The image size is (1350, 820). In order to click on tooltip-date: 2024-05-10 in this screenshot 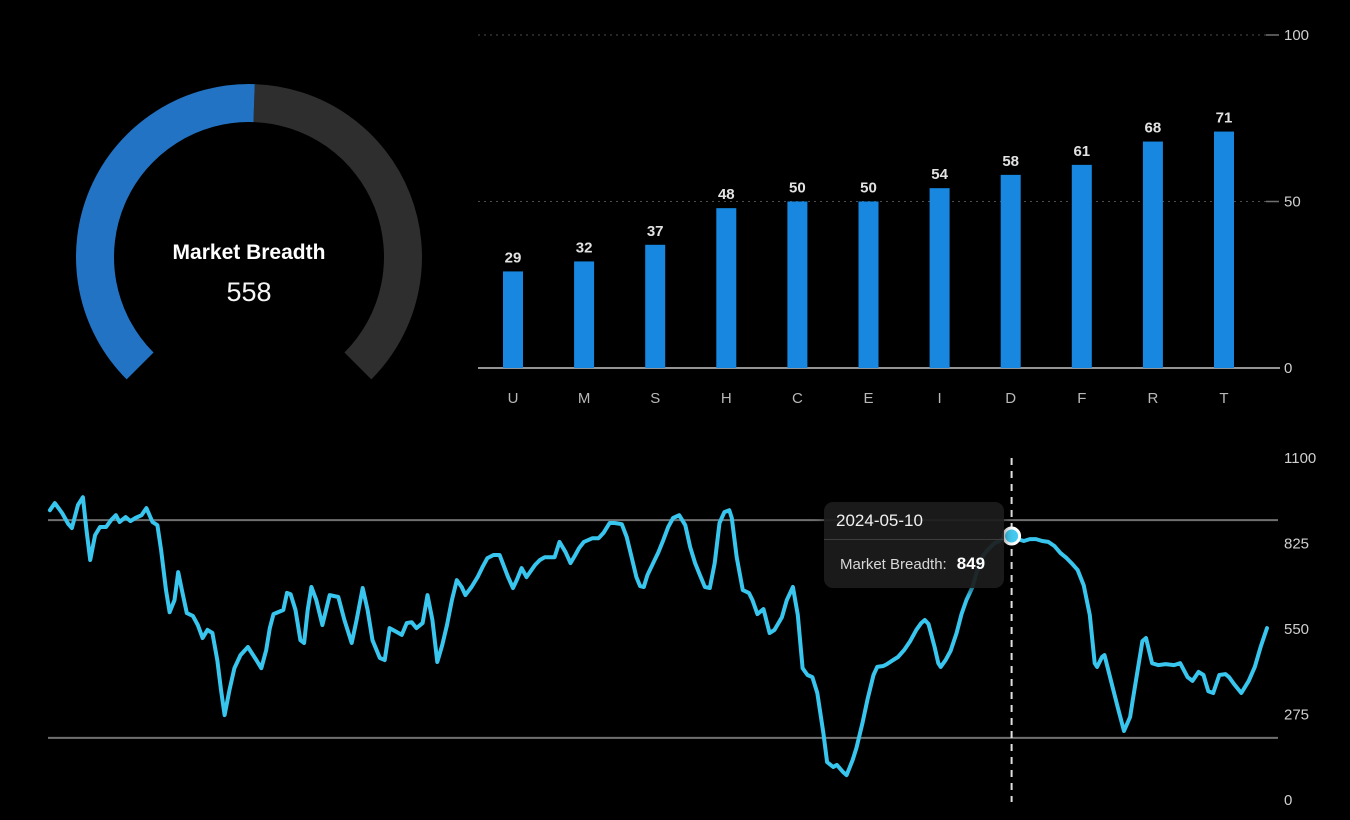, I will do `click(914, 521)`.